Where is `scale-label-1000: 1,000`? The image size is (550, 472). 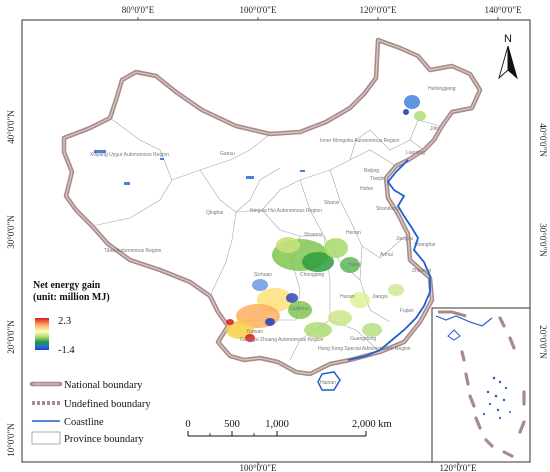 scale-label-1000: 1,000 is located at coordinates (277, 424).